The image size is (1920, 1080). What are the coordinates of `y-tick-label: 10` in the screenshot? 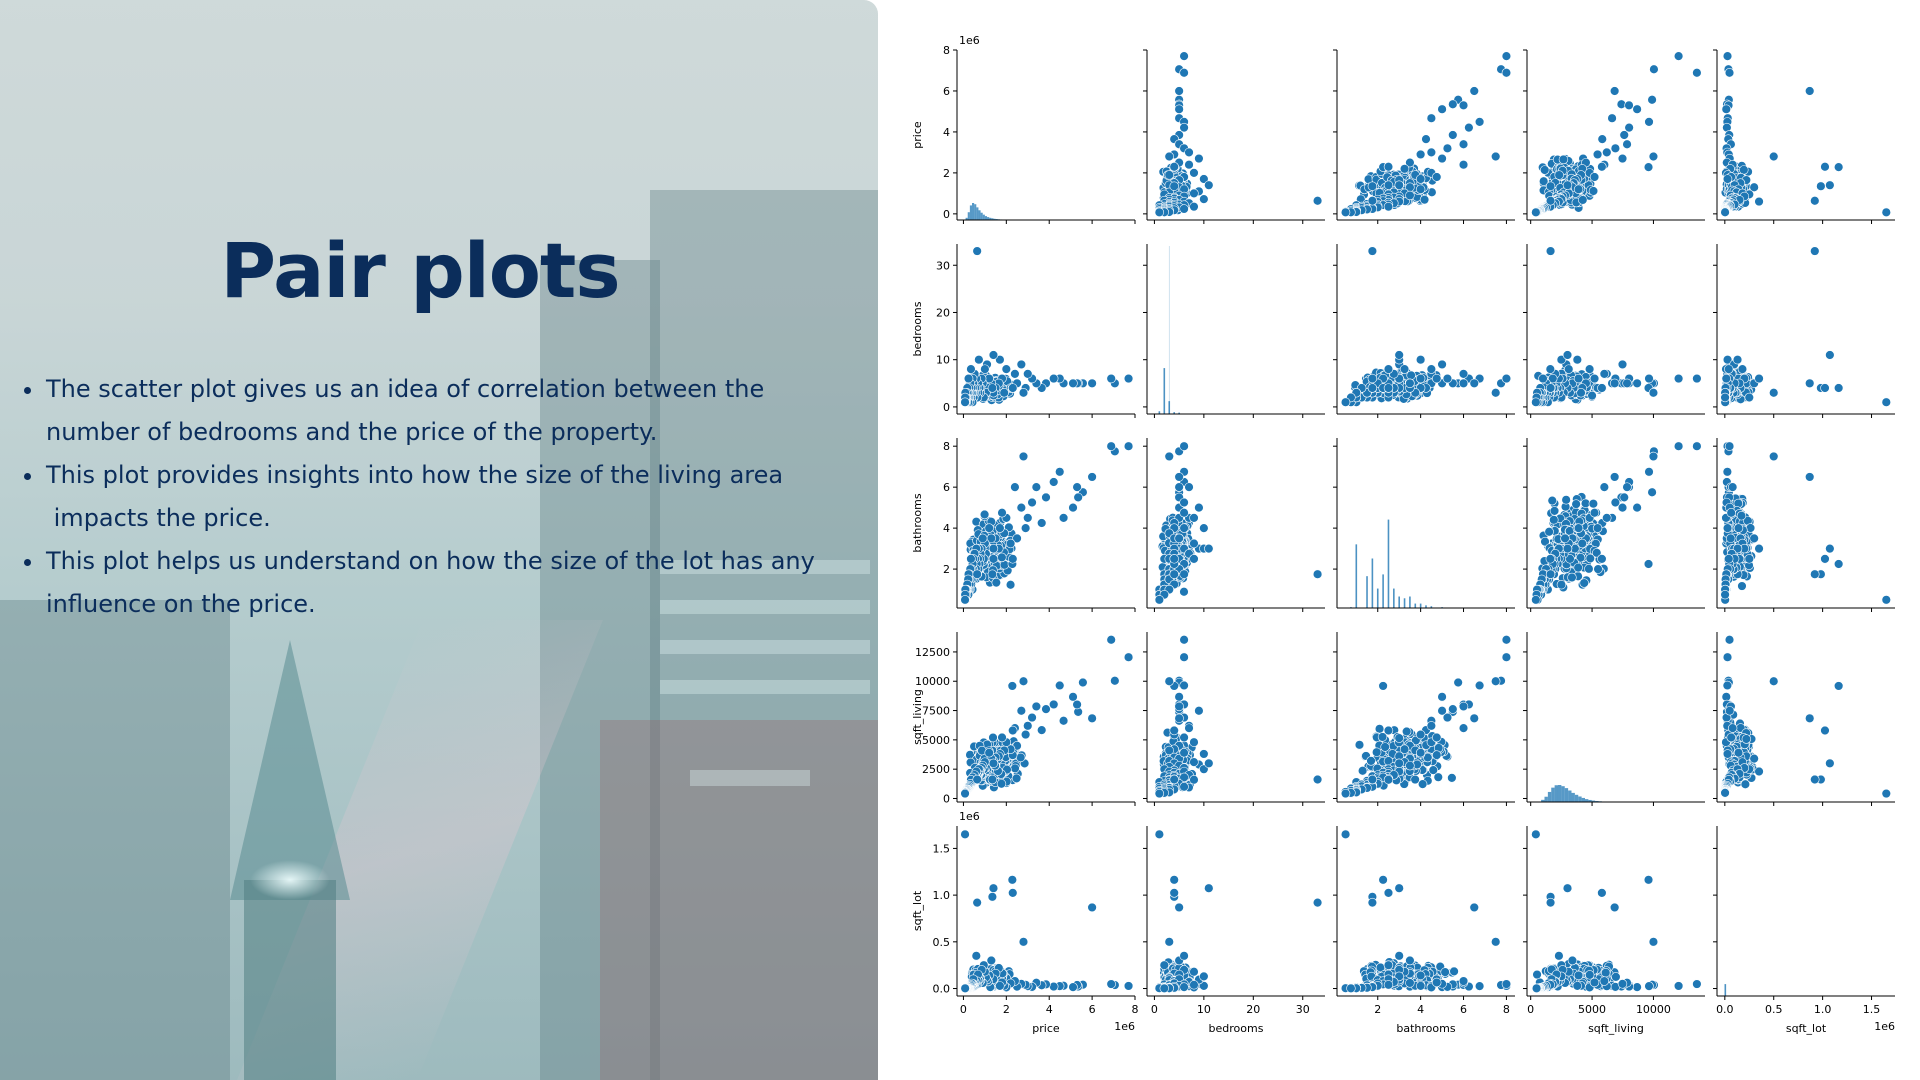 It's located at (943, 360).